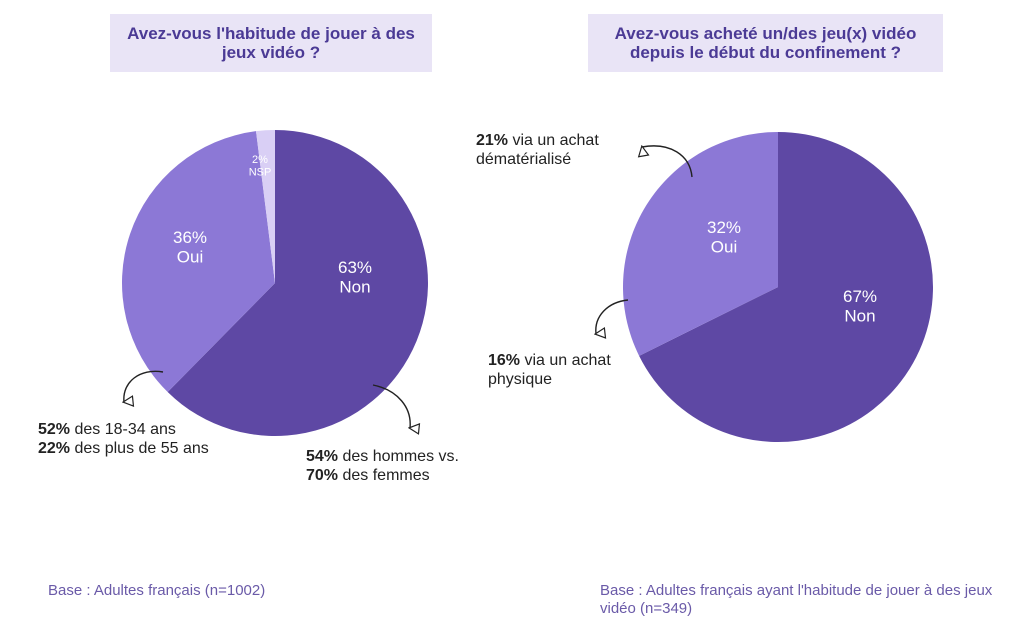  What do you see at coordinates (398, 456) in the screenshot?
I see `annotation-text: des hommes vs.` at bounding box center [398, 456].